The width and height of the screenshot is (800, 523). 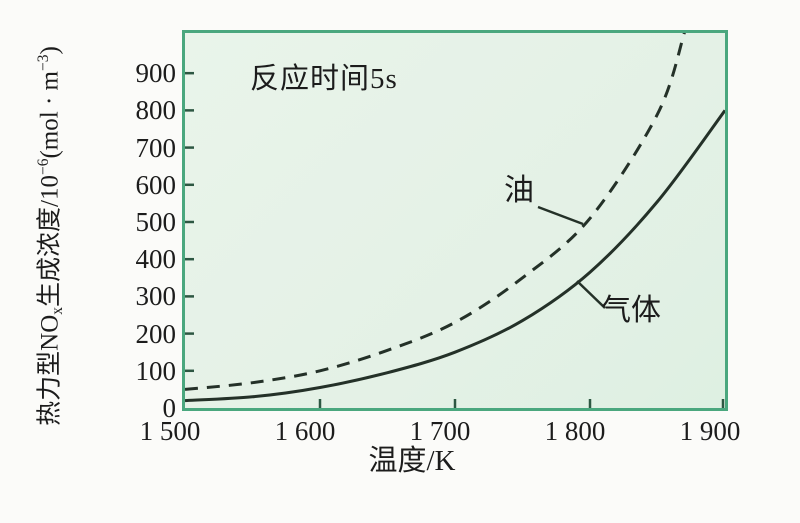 What do you see at coordinates (305, 431) in the screenshot?
I see `x-tick-label: 1 600` at bounding box center [305, 431].